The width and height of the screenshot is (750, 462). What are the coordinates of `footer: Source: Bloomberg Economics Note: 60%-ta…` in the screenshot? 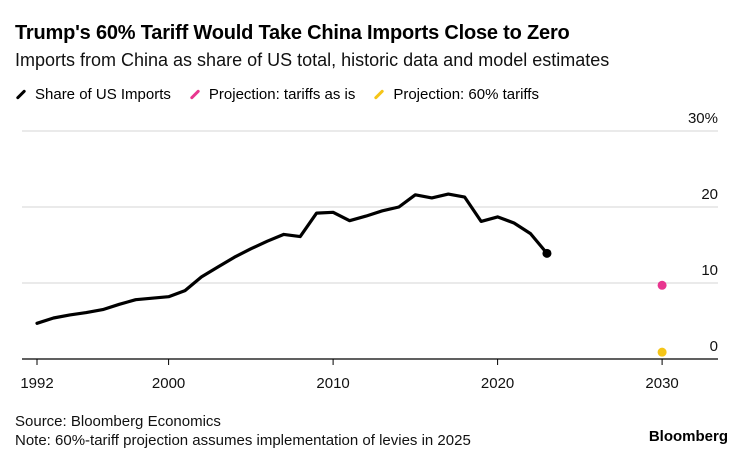 It's located at (243, 431).